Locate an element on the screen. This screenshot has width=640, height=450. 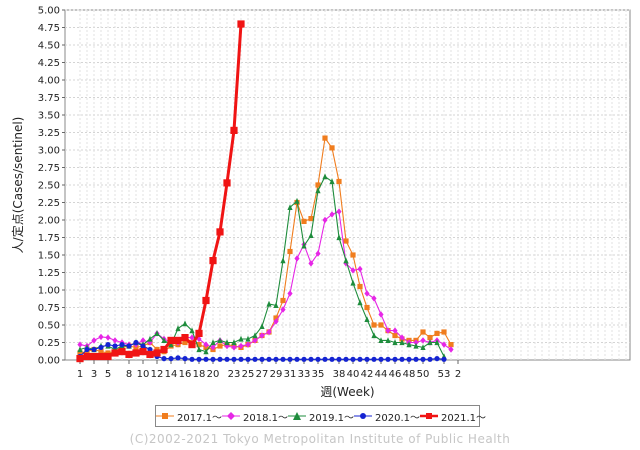
y-tick-label: 0.25 is located at coordinates (49, 343).